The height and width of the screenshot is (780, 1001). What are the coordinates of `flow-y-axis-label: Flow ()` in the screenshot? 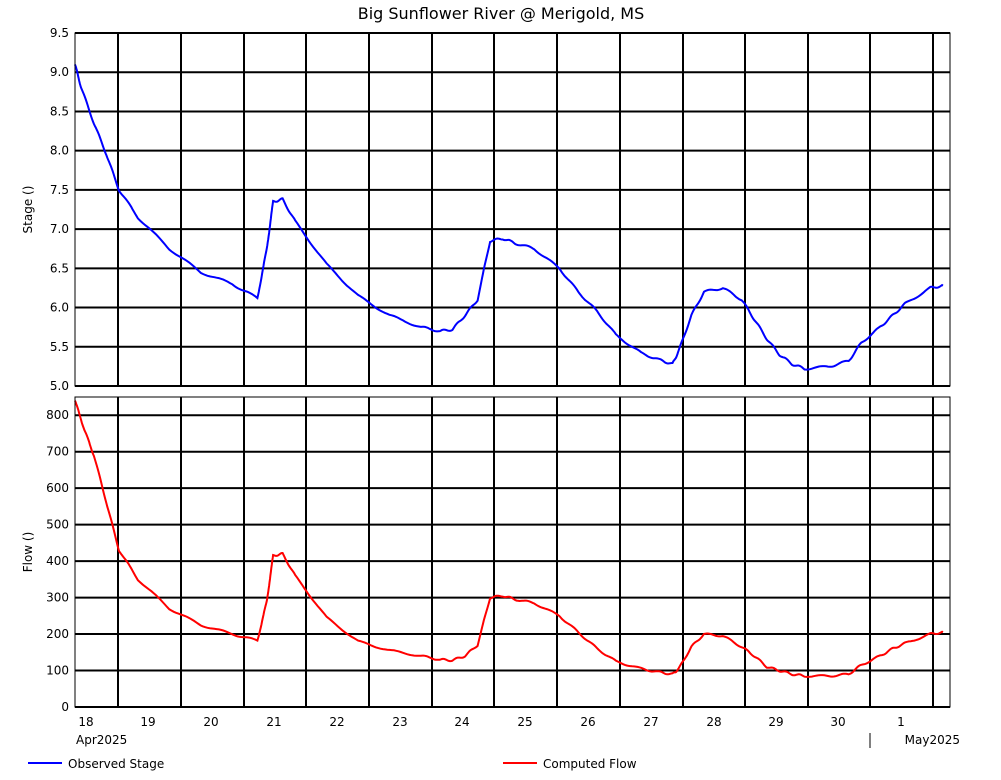 It's located at (28, 552).